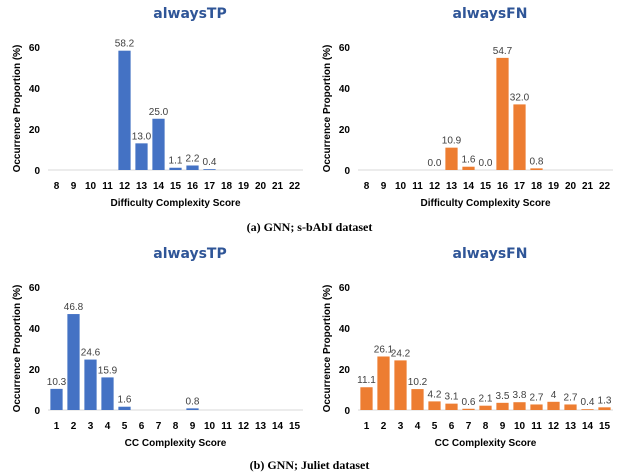 The image size is (619, 476). I want to click on chart-title-top-left: alwaysTP, so click(190, 14).